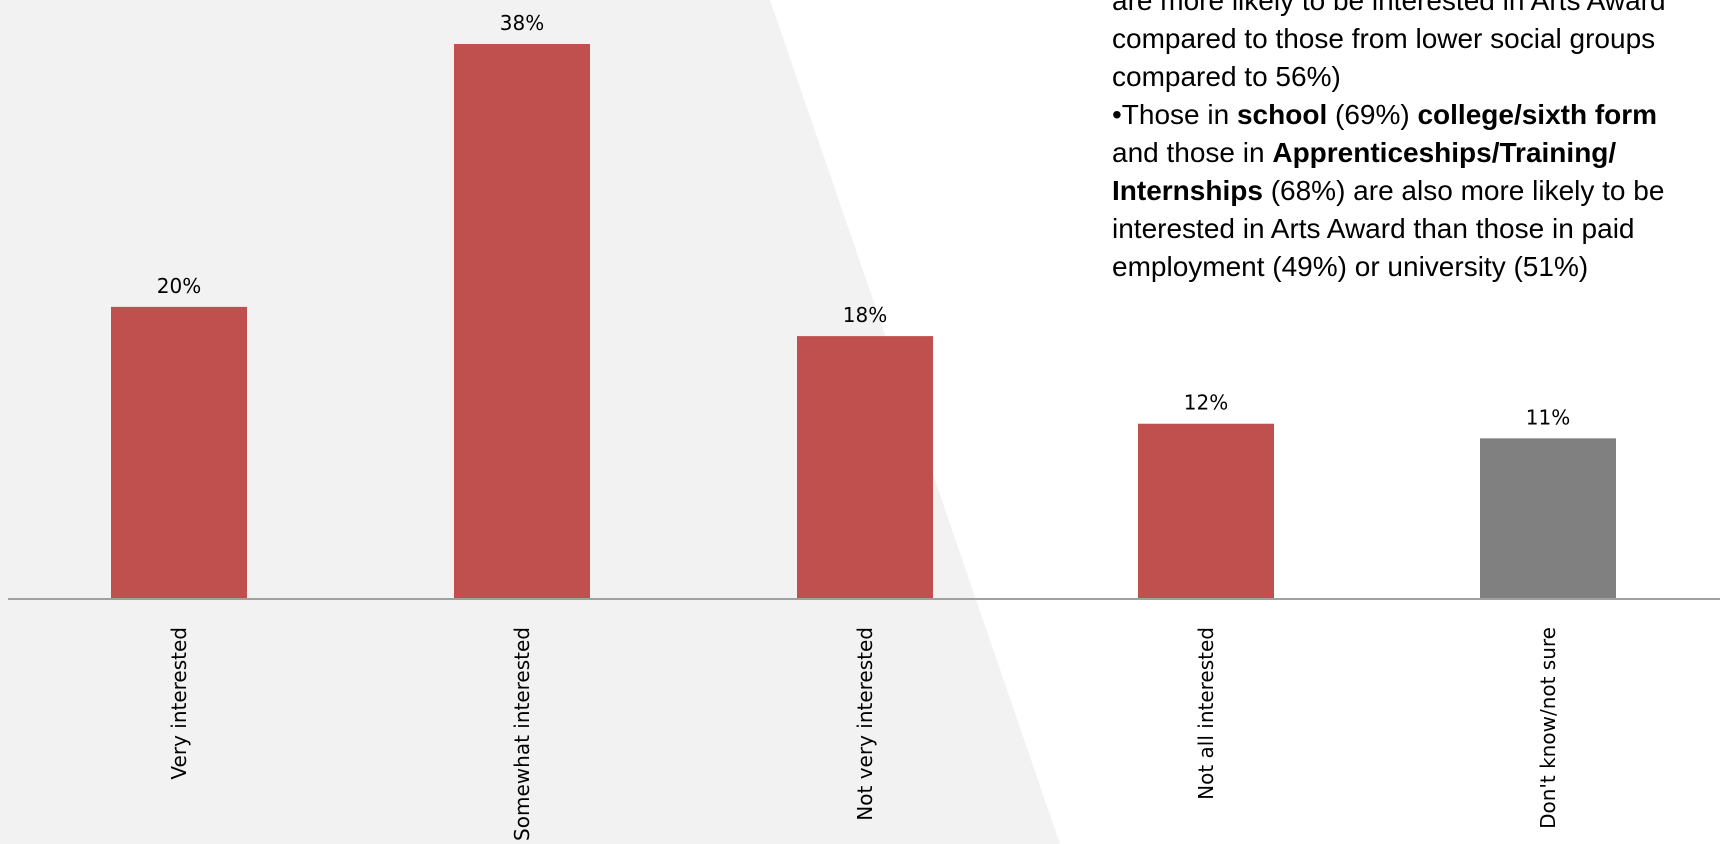 The image size is (1727, 844). Describe the element at coordinates (1350, 266) in the screenshot. I see `callout-rest-3: employment (49%) or university (51%)` at that location.